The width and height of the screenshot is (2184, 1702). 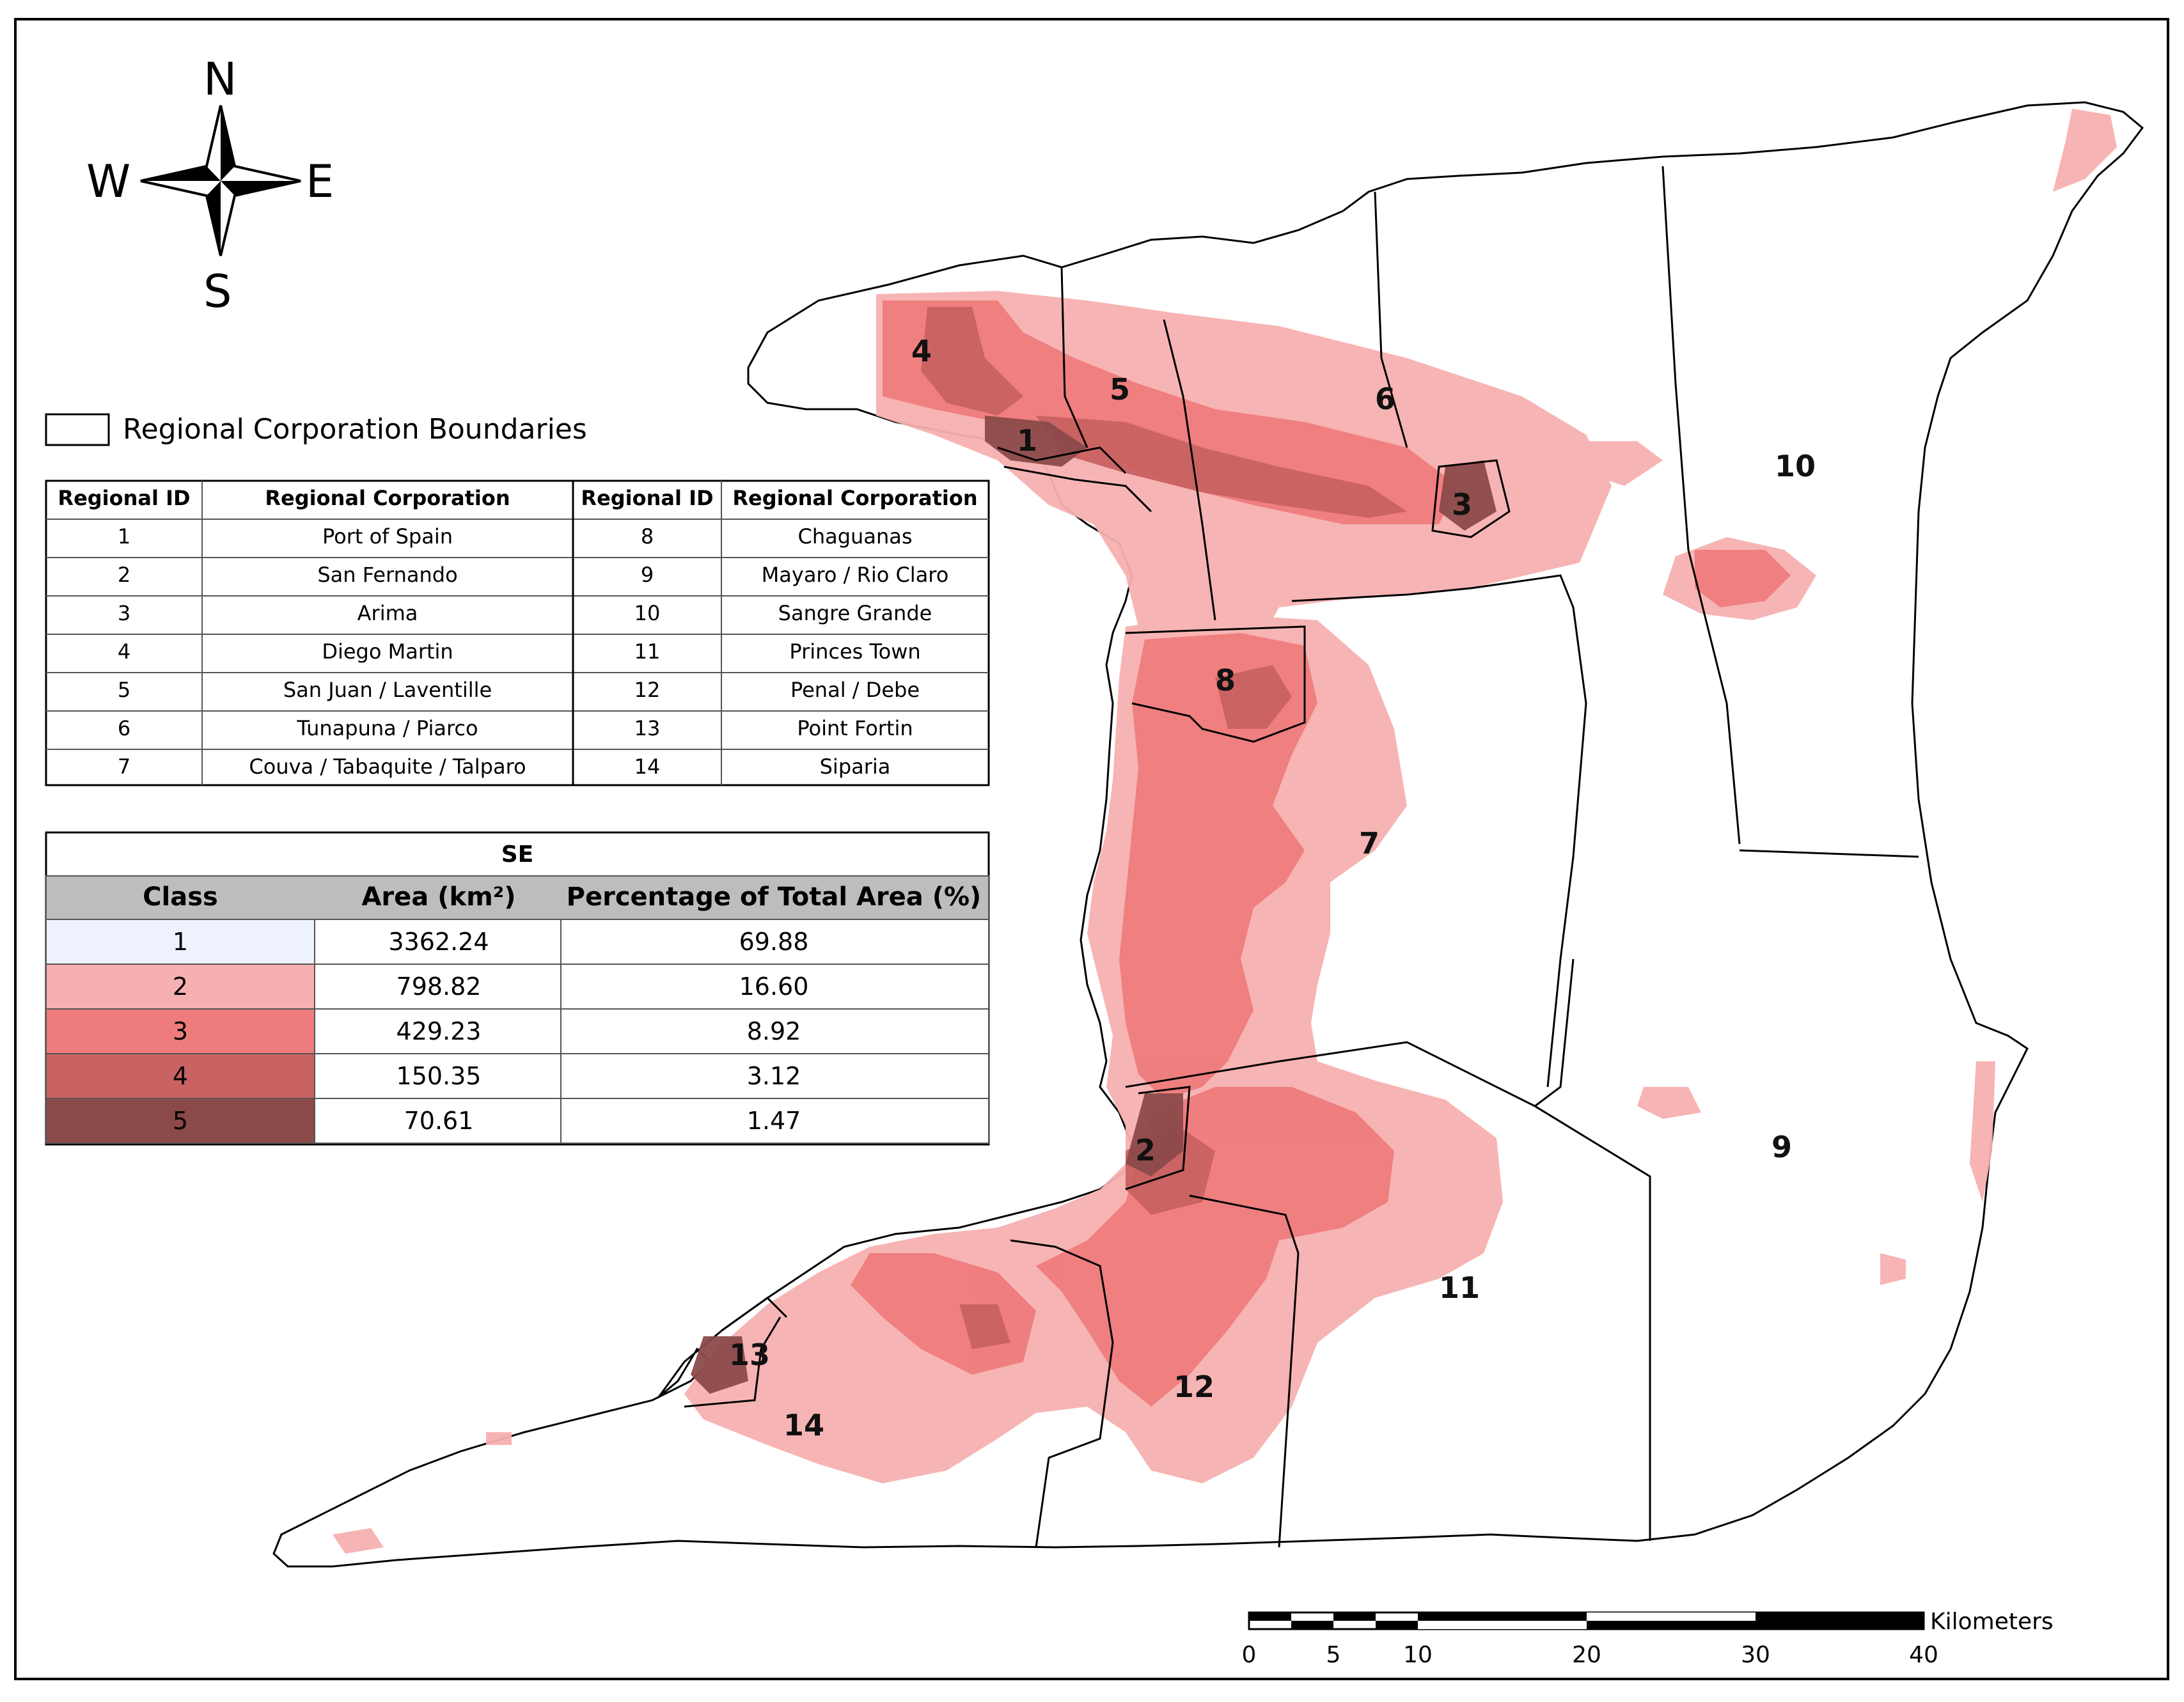 I want to click on class-table-pct-cell: 16.60, so click(x=774, y=986).